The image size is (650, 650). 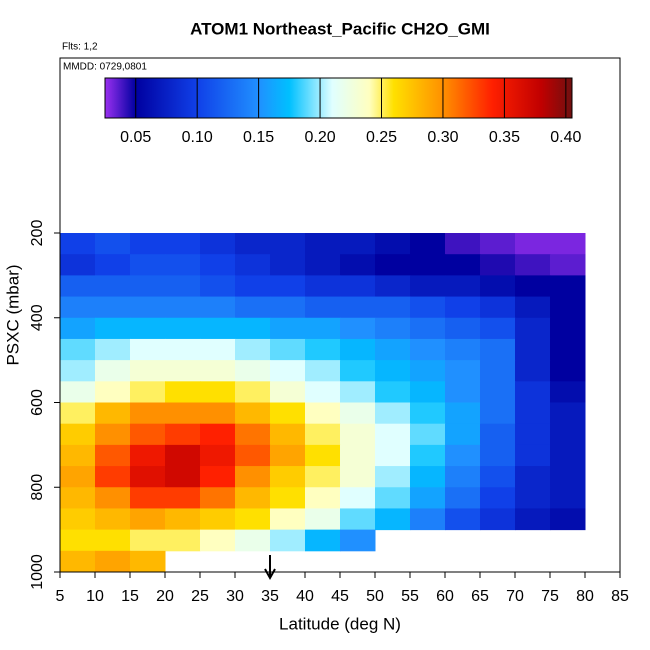 I want to click on colorbar-tick-label: 0.15, so click(x=258, y=137).